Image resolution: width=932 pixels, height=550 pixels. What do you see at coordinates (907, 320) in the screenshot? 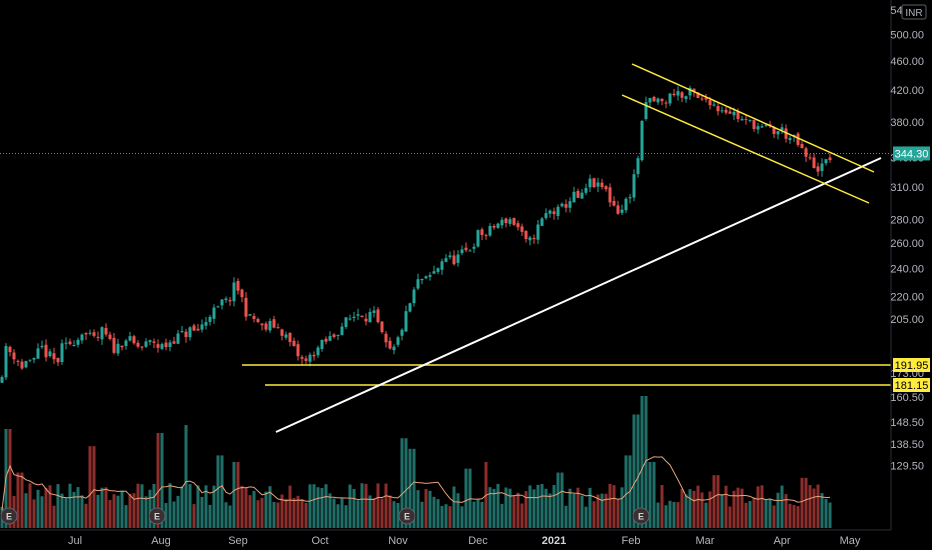
I see `price-tick-label: 205.00` at bounding box center [907, 320].